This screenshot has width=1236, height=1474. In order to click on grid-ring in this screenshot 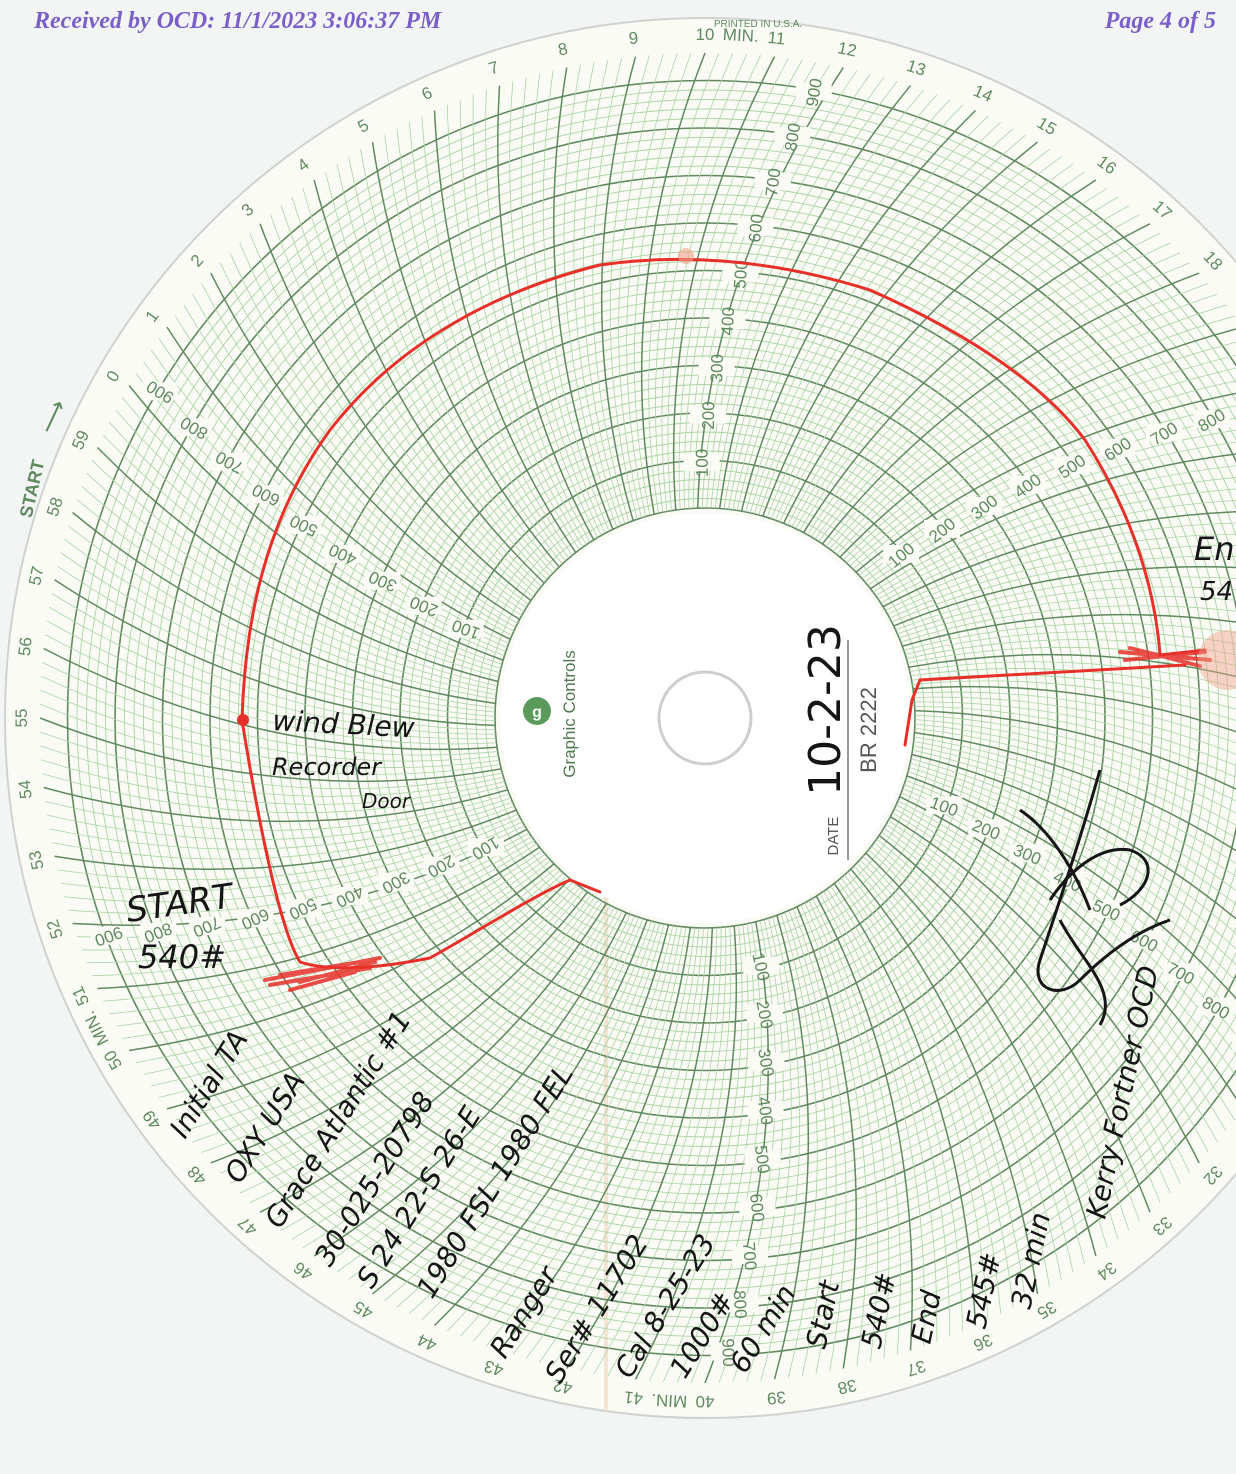, I will do `click(705, 718)`.